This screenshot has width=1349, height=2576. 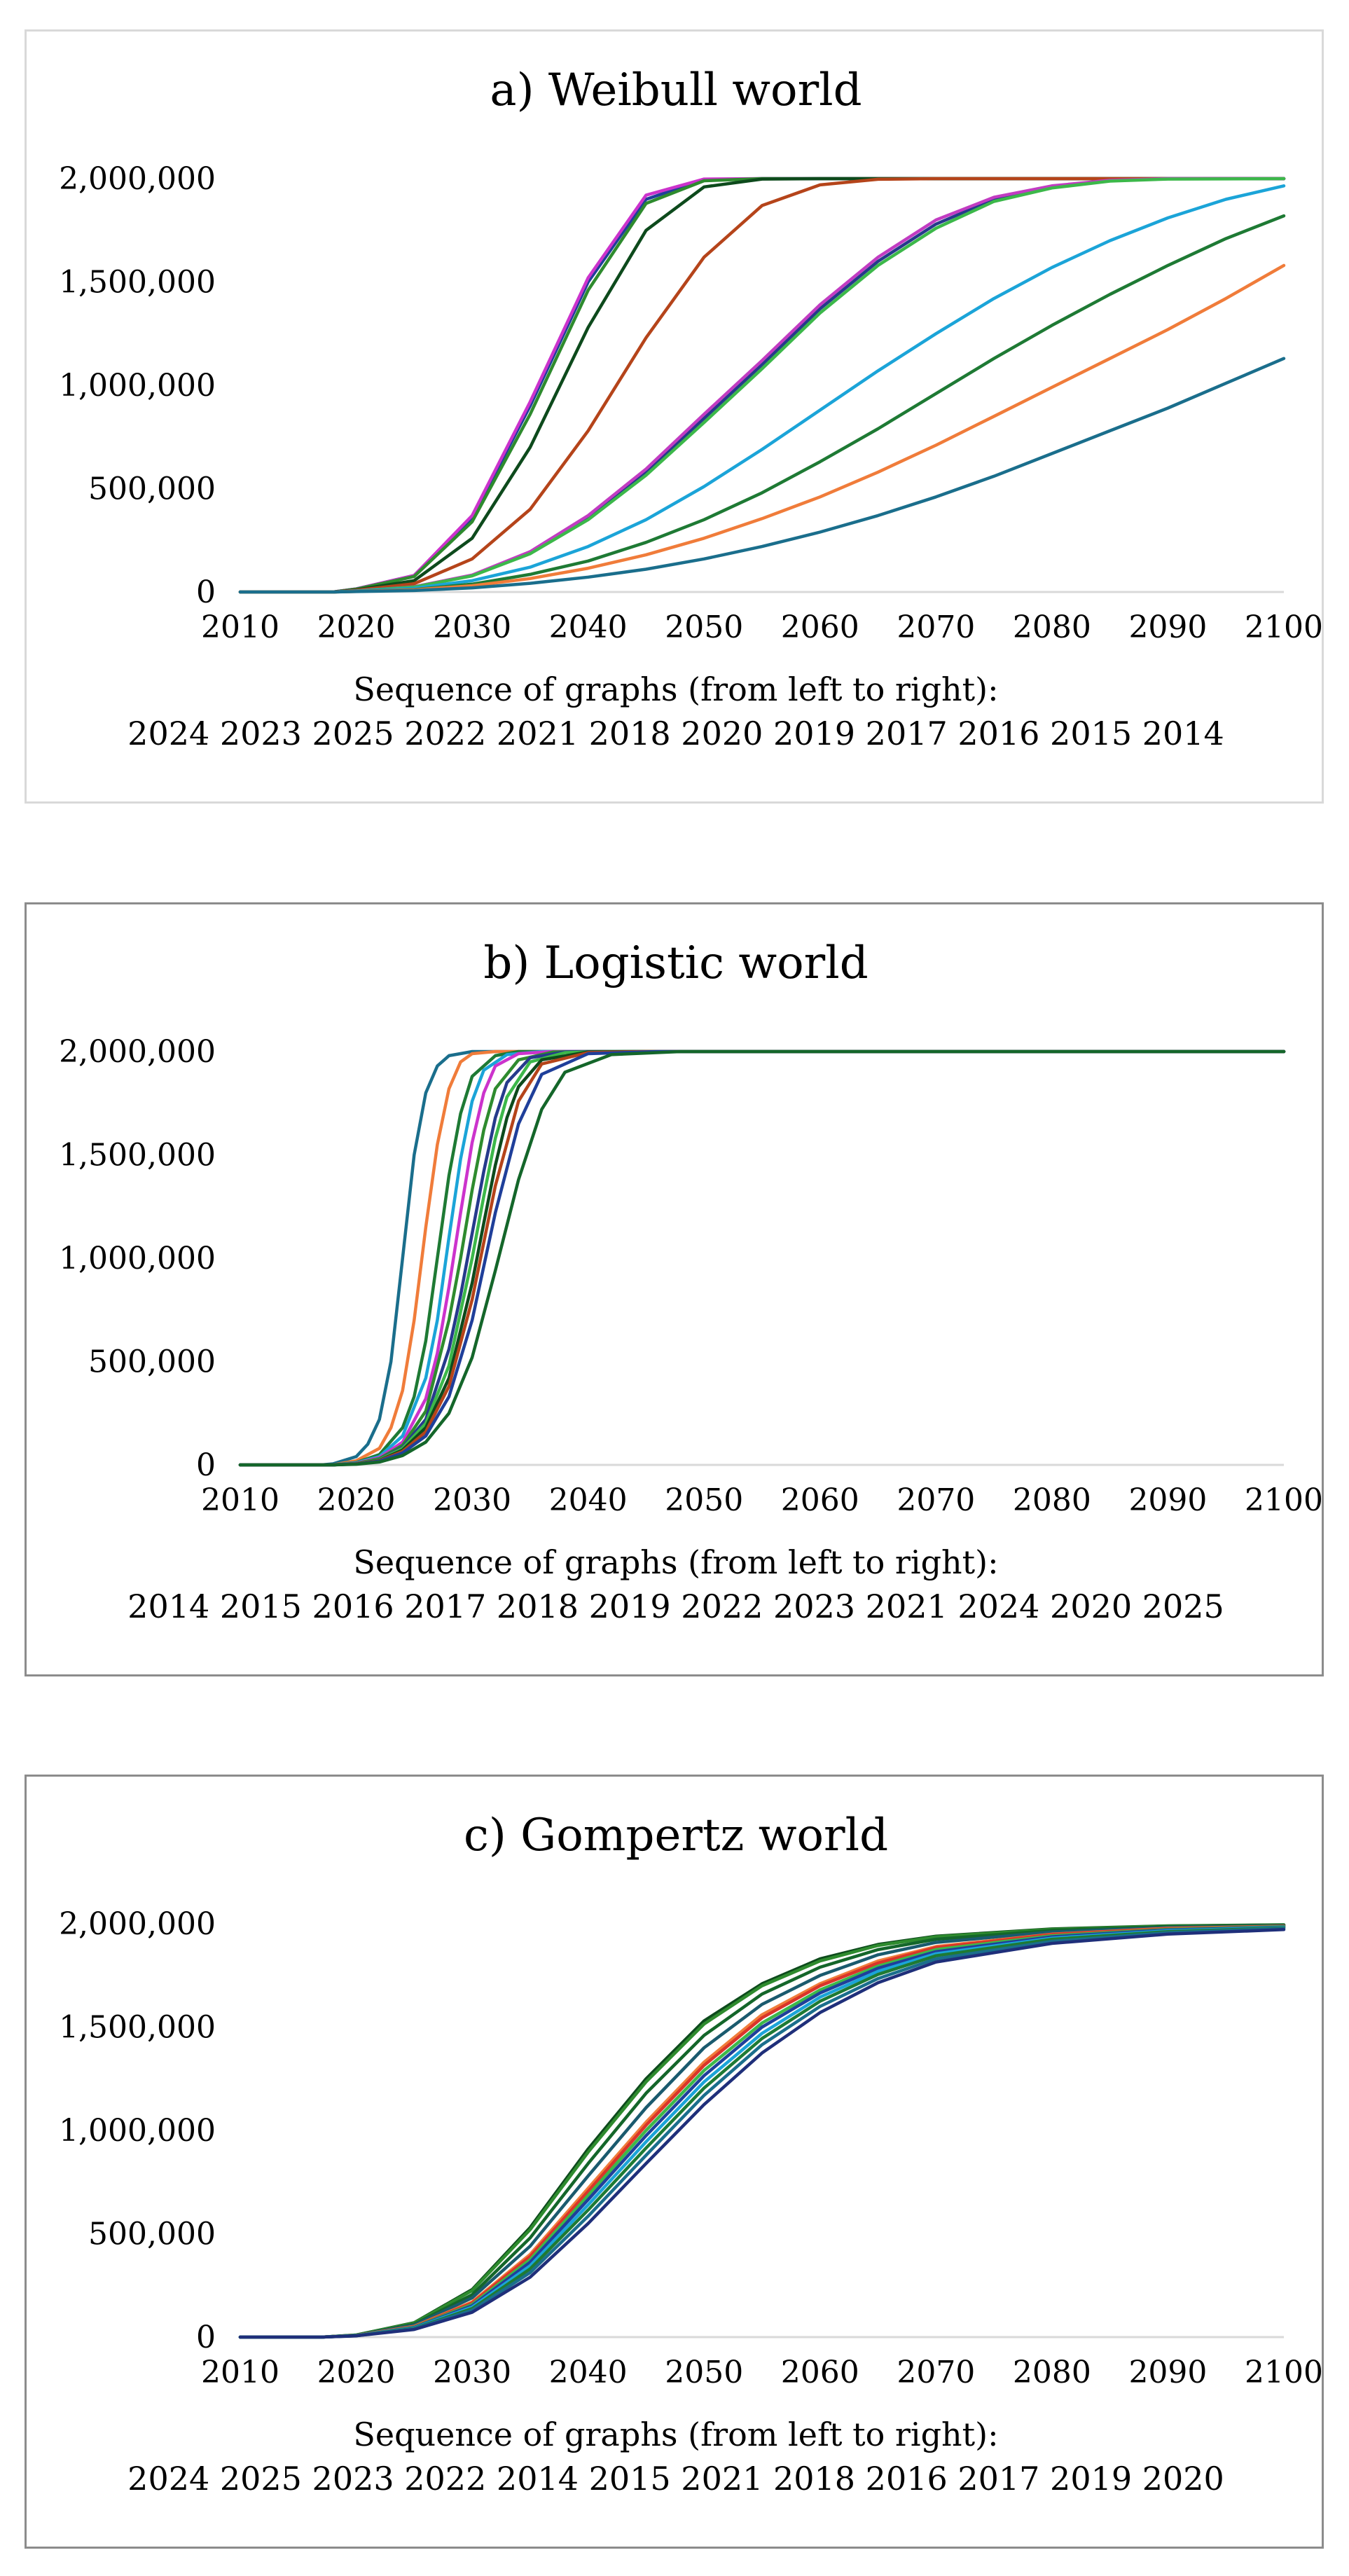 I want to click on chart-title: c) Gompertz world, so click(x=676, y=1835).